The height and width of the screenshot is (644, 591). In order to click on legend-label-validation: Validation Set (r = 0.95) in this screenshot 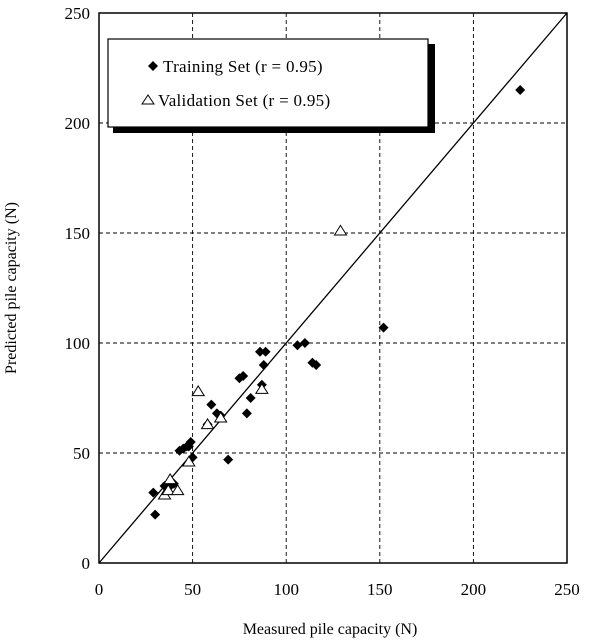, I will do `click(244, 100)`.